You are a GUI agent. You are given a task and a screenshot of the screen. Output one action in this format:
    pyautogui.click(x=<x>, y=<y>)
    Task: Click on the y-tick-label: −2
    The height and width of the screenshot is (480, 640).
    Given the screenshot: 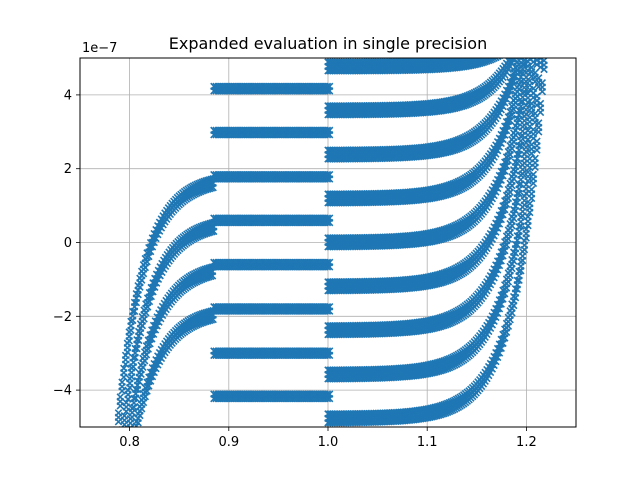 What is the action you would take?
    pyautogui.click(x=62, y=317)
    